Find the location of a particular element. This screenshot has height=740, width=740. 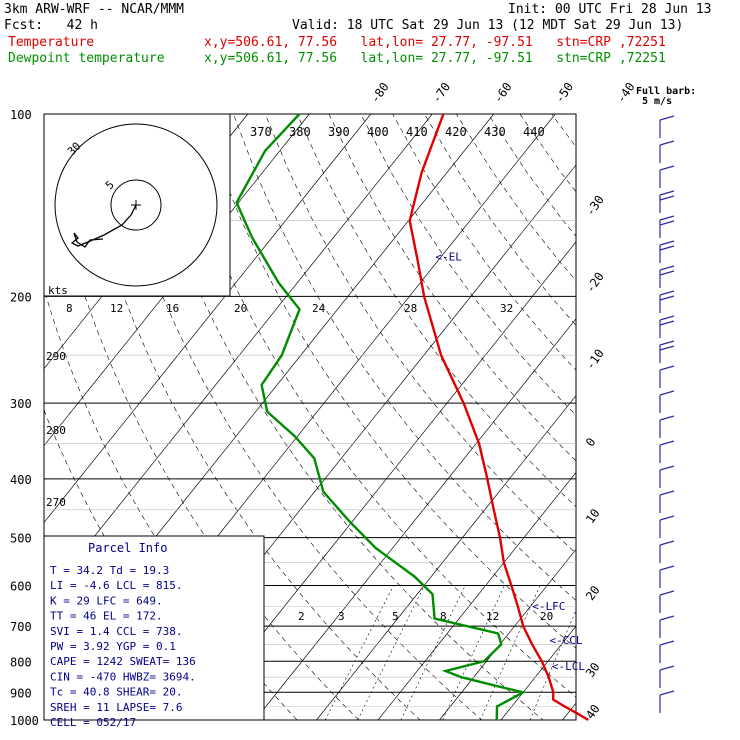

parcel-info-line: CIN = -470 HWBZ= 3694. is located at coordinates (123, 676).